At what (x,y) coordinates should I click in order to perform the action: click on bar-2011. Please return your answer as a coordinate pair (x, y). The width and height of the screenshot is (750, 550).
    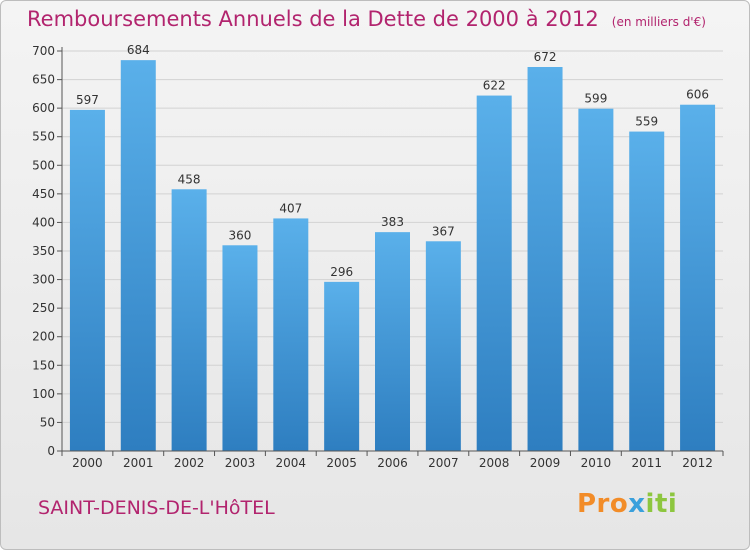
    Looking at the image, I should click on (647, 291).